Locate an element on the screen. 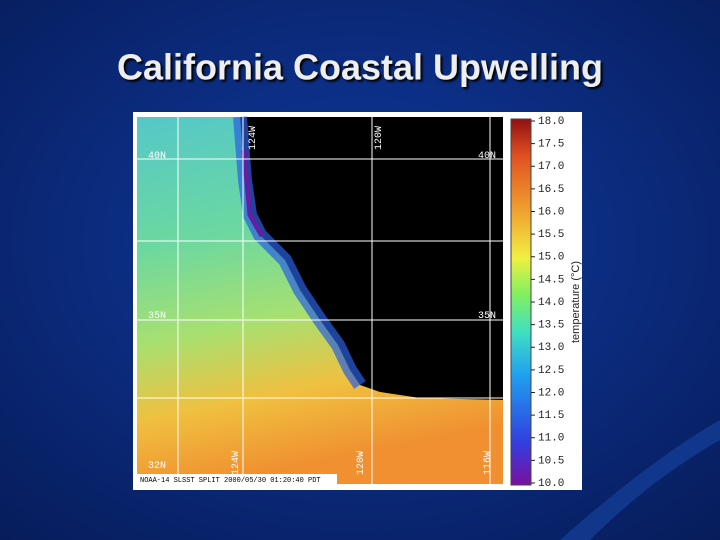 This screenshot has width=720, height=540. colorbar-label: temperature (°C) is located at coordinates (576, 302).